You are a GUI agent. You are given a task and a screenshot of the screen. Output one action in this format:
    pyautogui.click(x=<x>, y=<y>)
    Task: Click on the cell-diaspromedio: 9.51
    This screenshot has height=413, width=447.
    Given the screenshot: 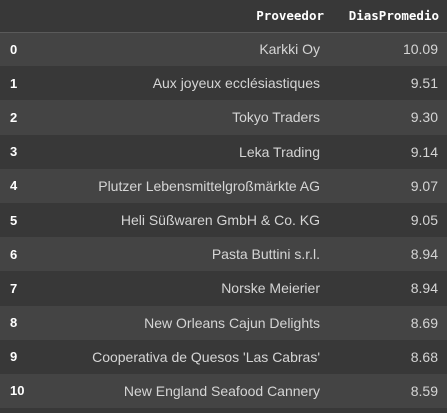 What is the action you would take?
    pyautogui.click(x=424, y=83)
    